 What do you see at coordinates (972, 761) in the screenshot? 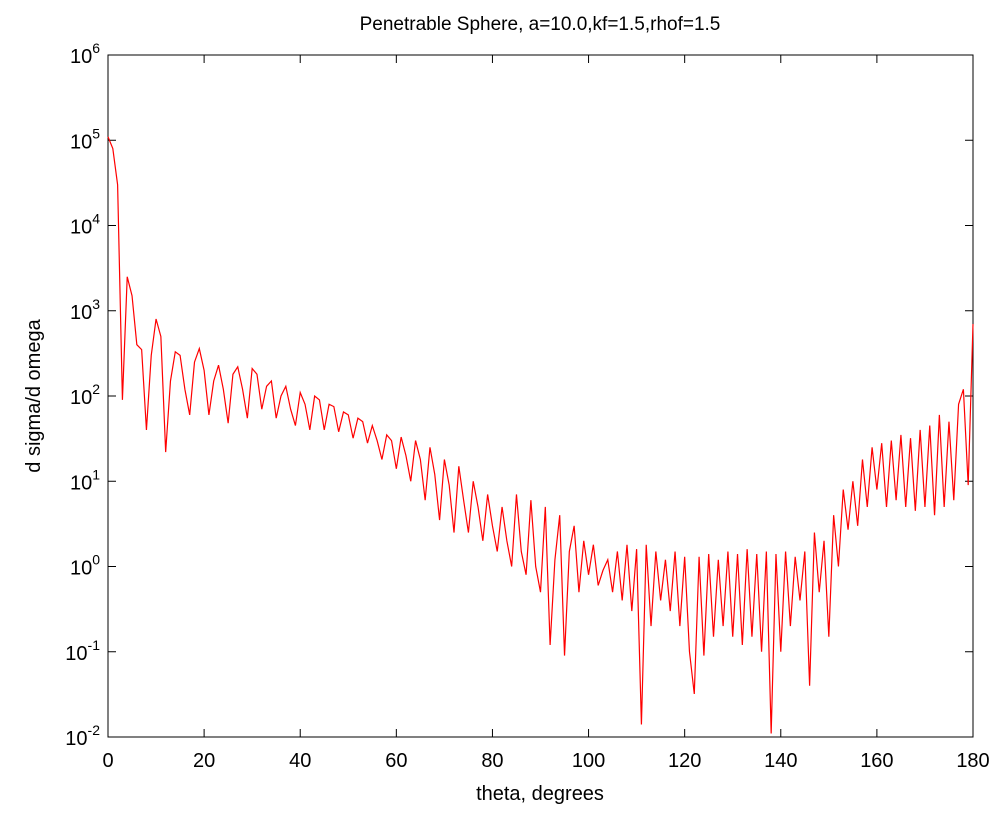
I see `x-tick-label: 180` at bounding box center [972, 761].